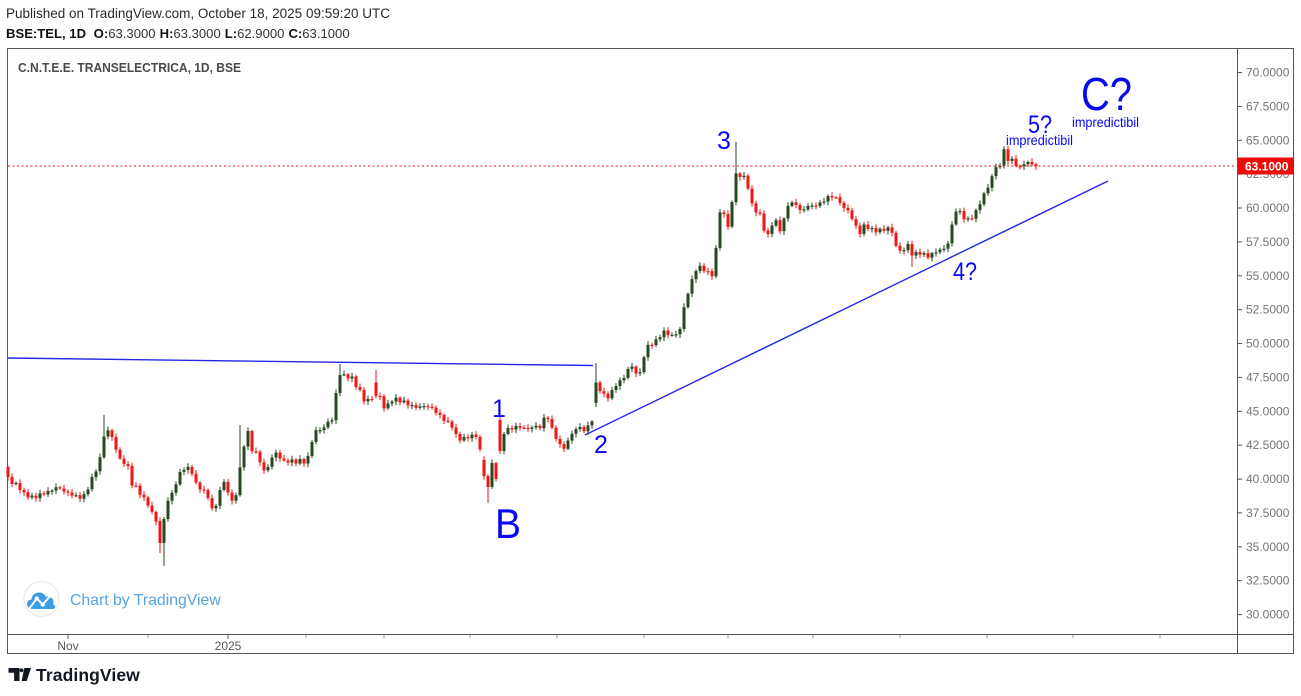 This screenshot has width=1301, height=696. I want to click on svg-text: 52.5000, so click(1268, 310).